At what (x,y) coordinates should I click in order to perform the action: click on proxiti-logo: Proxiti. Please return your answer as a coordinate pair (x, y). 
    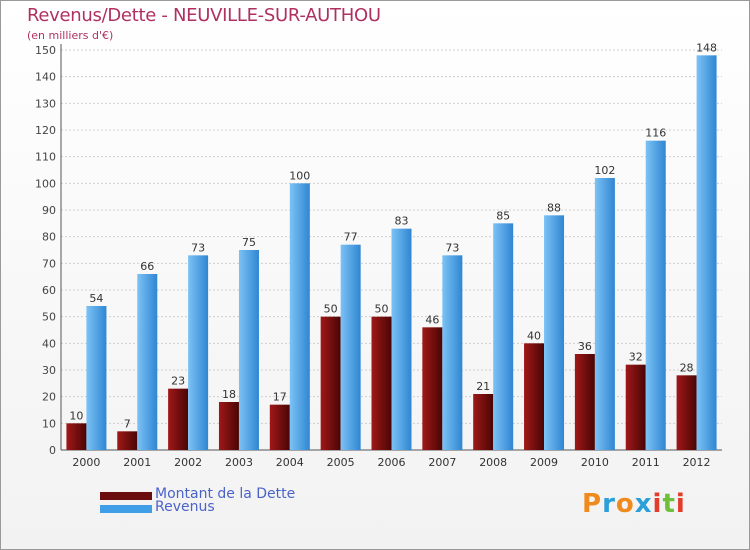
    Looking at the image, I should click on (634, 504).